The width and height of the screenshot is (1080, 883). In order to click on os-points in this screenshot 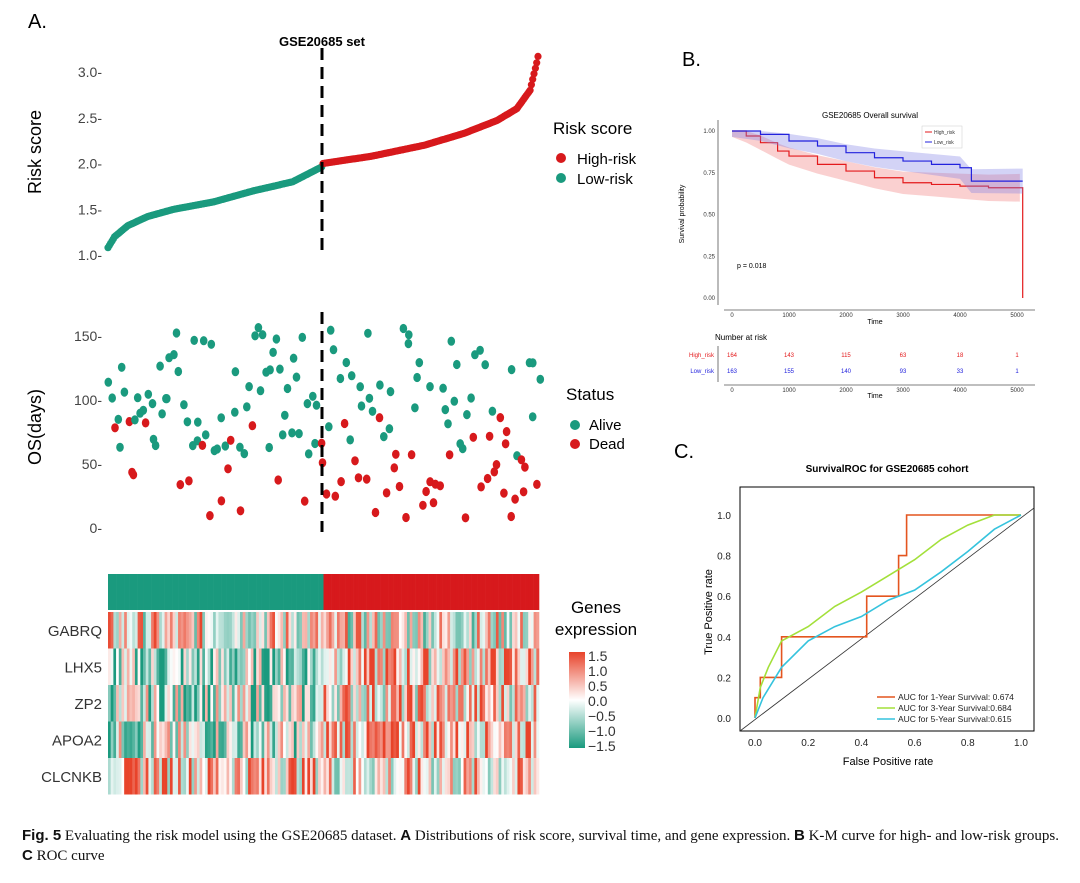, I will do `click(324, 423)`.